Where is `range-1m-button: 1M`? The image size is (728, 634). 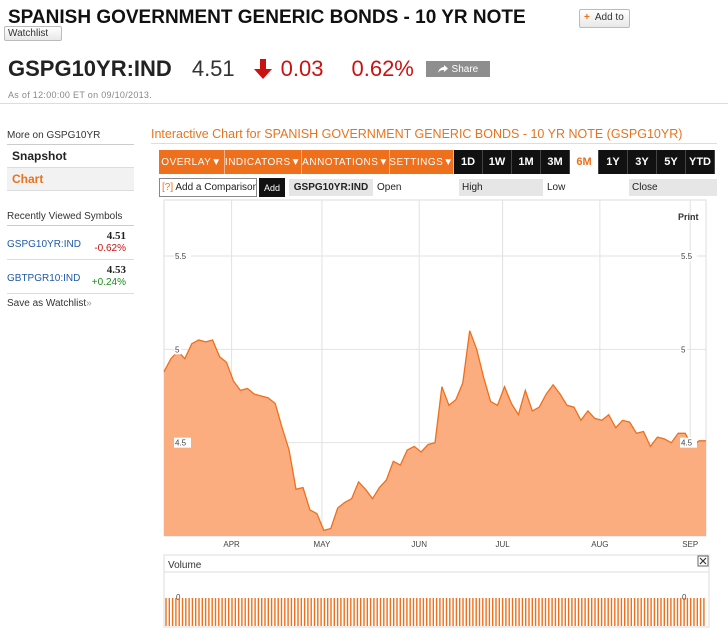
range-1m-button: 1M is located at coordinates (526, 162).